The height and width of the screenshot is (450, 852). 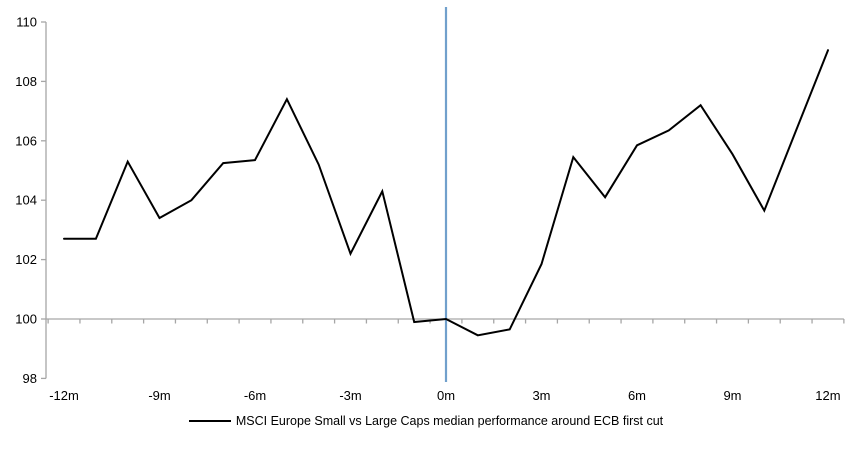 I want to click on x-tick-label: 0m, so click(x=446, y=395).